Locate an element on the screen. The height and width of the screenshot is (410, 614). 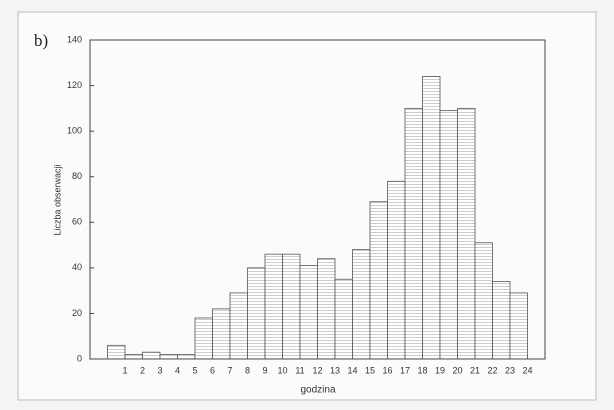
x-tick-label: 1 is located at coordinates (124, 370).